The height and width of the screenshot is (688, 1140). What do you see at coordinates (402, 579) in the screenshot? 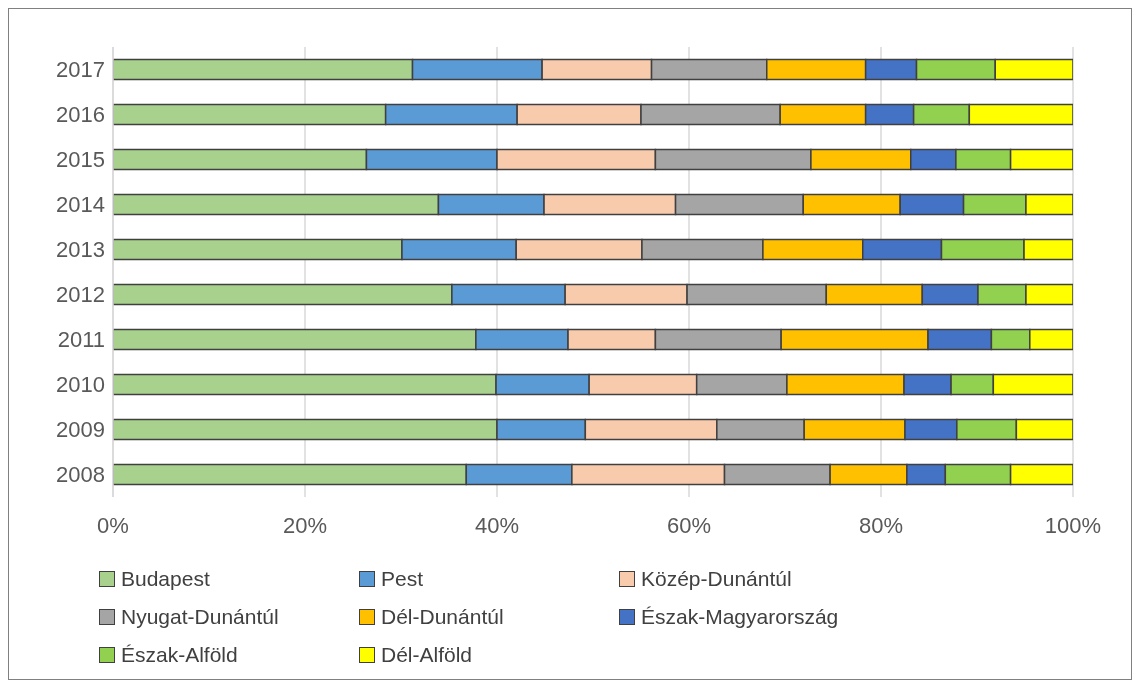
I see `legend-label: Pest` at bounding box center [402, 579].